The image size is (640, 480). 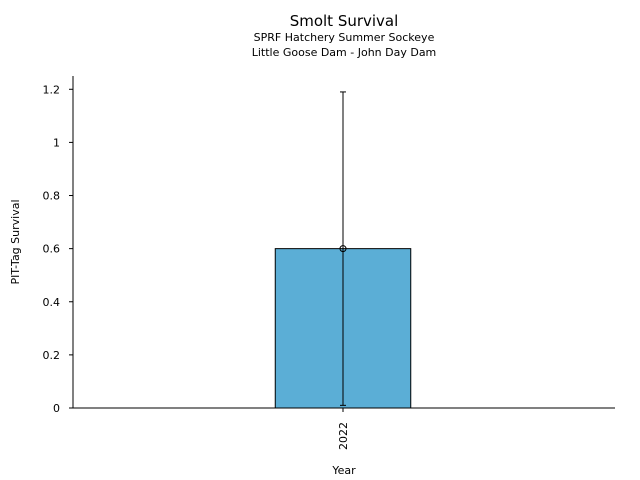 I want to click on x-axis-label: Year, so click(x=343, y=470).